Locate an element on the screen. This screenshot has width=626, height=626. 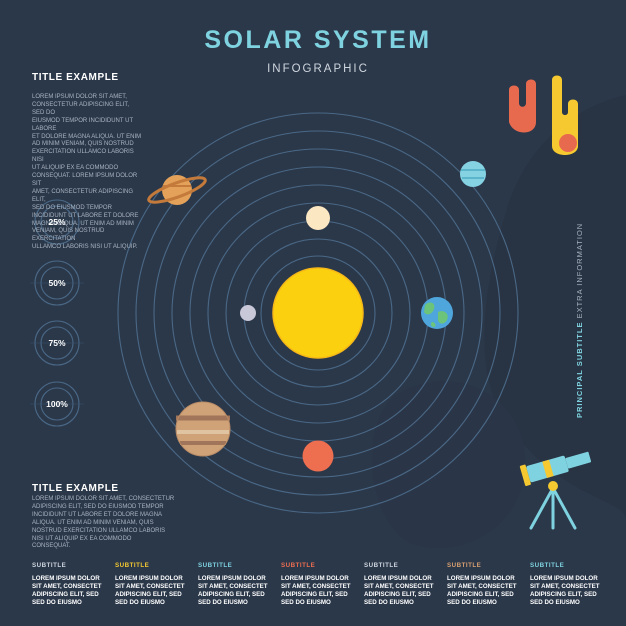
progress-label-75: 75% is located at coordinates (57, 343).